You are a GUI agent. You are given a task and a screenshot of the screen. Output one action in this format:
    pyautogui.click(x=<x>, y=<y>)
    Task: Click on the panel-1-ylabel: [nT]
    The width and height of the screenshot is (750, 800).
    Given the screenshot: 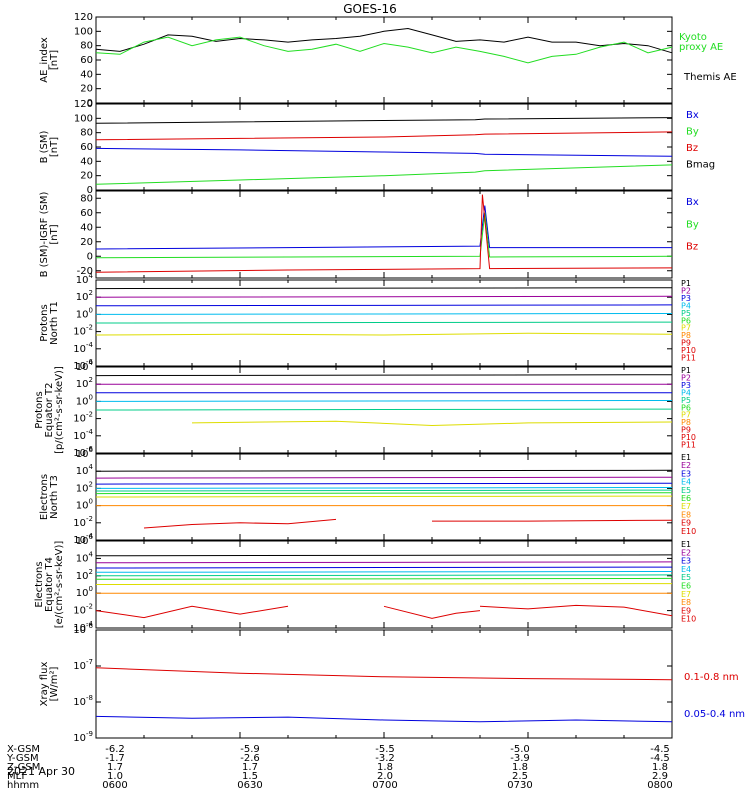 What is the action you would take?
    pyautogui.click(x=54, y=60)
    